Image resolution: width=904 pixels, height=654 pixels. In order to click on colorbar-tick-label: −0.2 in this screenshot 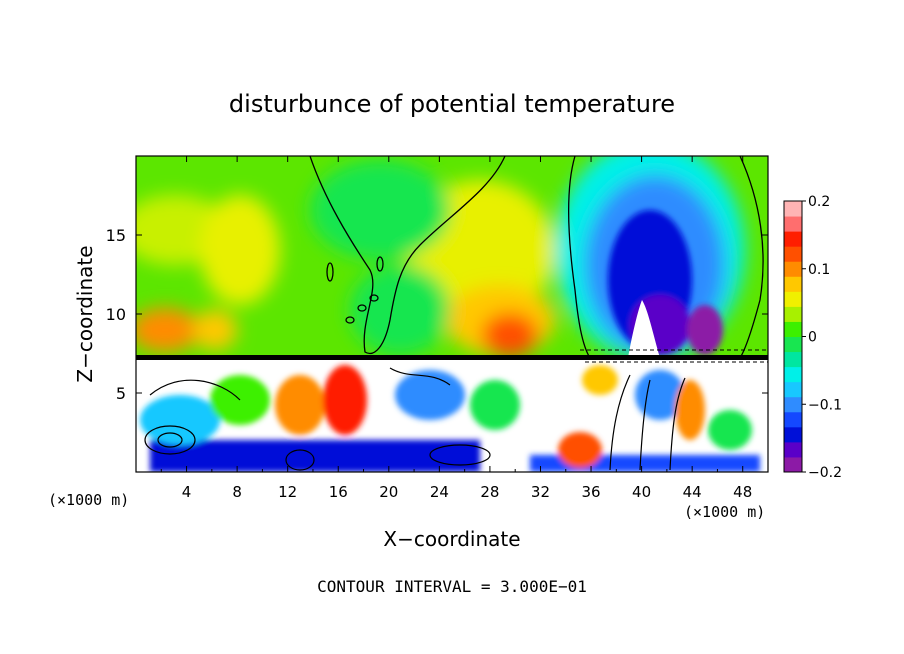, I will do `click(825, 473)`.